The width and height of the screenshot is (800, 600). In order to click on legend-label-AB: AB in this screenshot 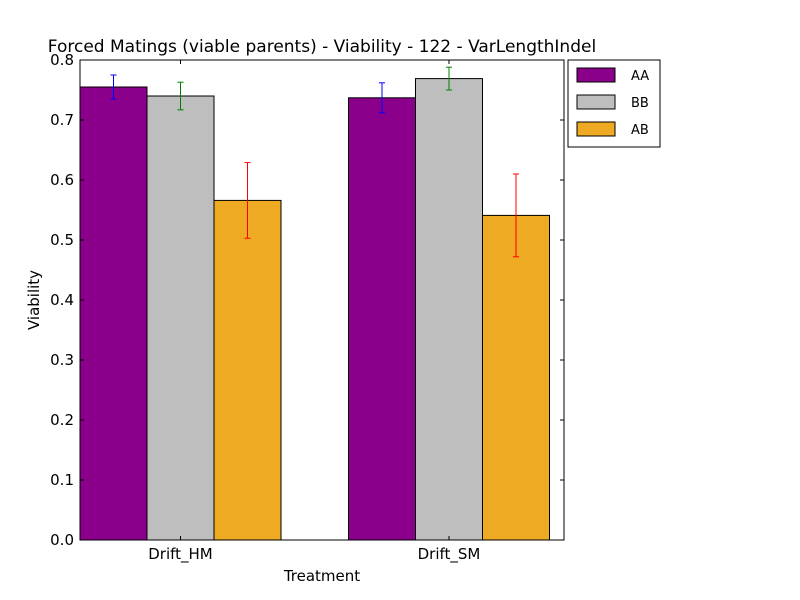, I will do `click(640, 130)`.